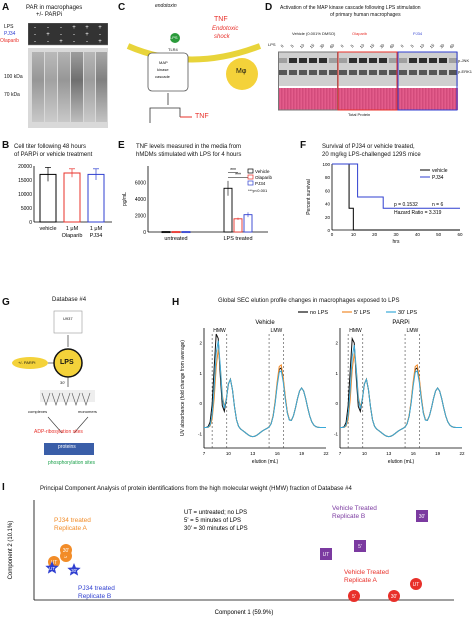  Describe the element at coordinates (176, 302) in the screenshot. I see `panel-h-letter: H` at that location.